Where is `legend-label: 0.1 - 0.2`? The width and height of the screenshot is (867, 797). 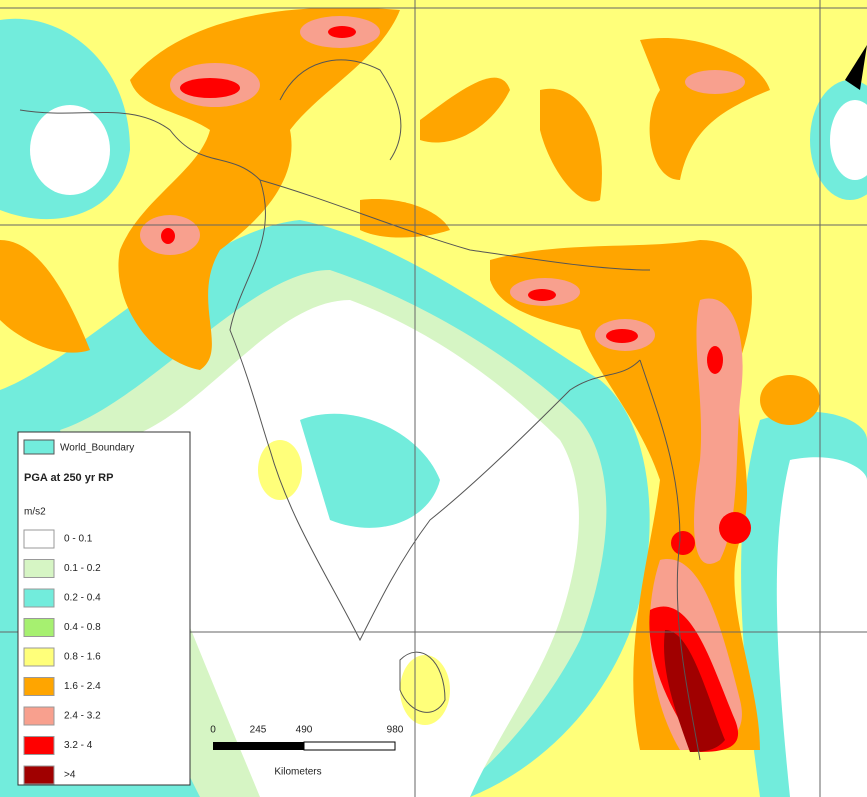 legend-label: 0.1 - 0.2 is located at coordinates (82, 568).